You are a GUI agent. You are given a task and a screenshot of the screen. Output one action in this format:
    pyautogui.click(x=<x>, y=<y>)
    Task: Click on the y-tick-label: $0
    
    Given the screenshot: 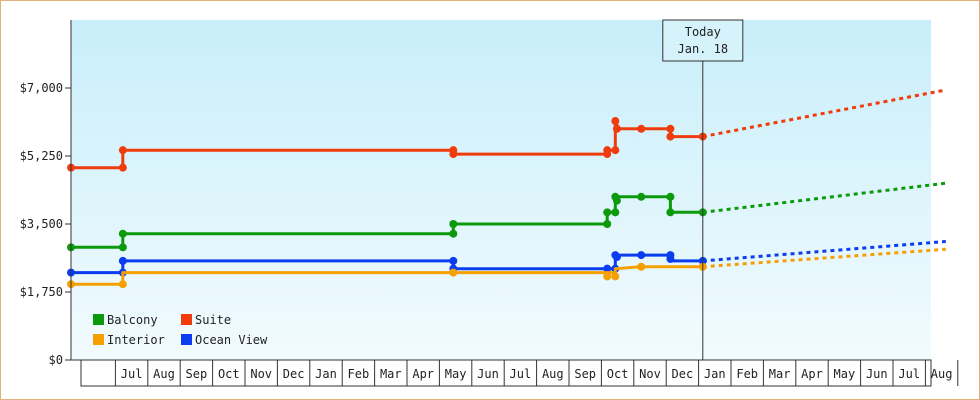 What is the action you would take?
    pyautogui.click(x=56, y=360)
    